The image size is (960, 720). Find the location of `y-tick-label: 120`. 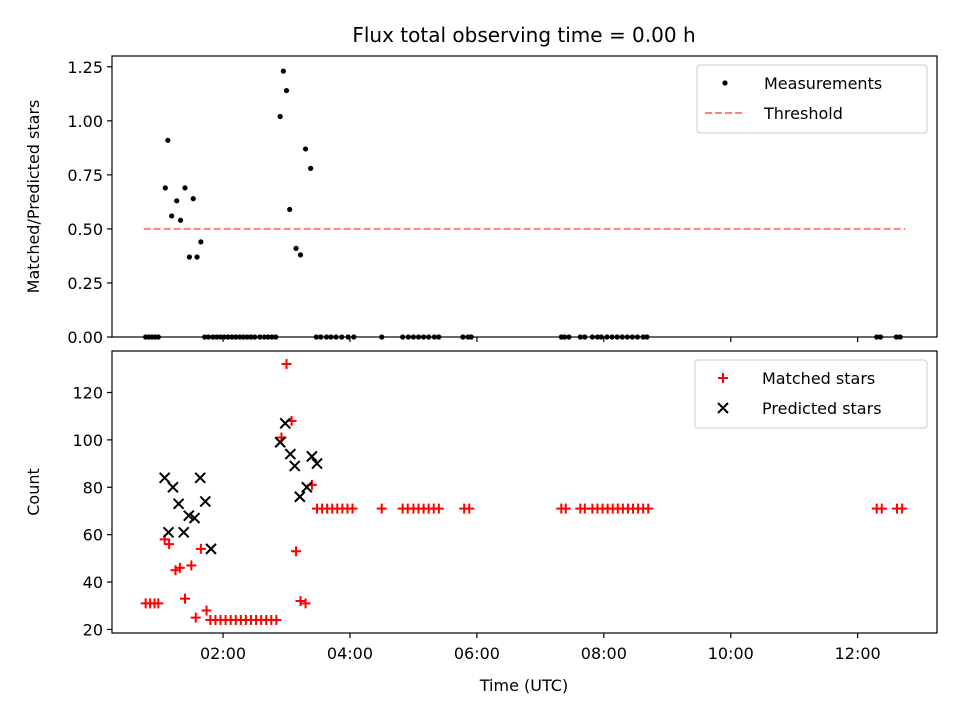

y-tick-label: 120 is located at coordinates (87, 392).